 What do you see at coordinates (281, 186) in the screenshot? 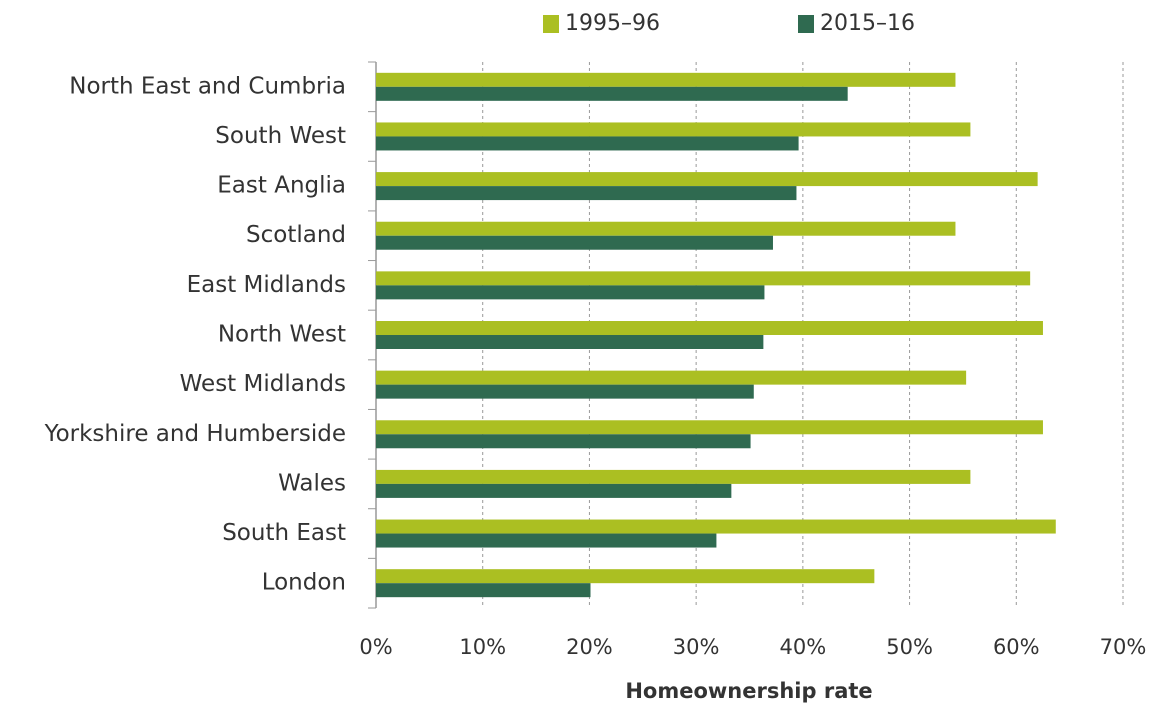
I see `y-tick-label: East Anglia` at bounding box center [281, 186].